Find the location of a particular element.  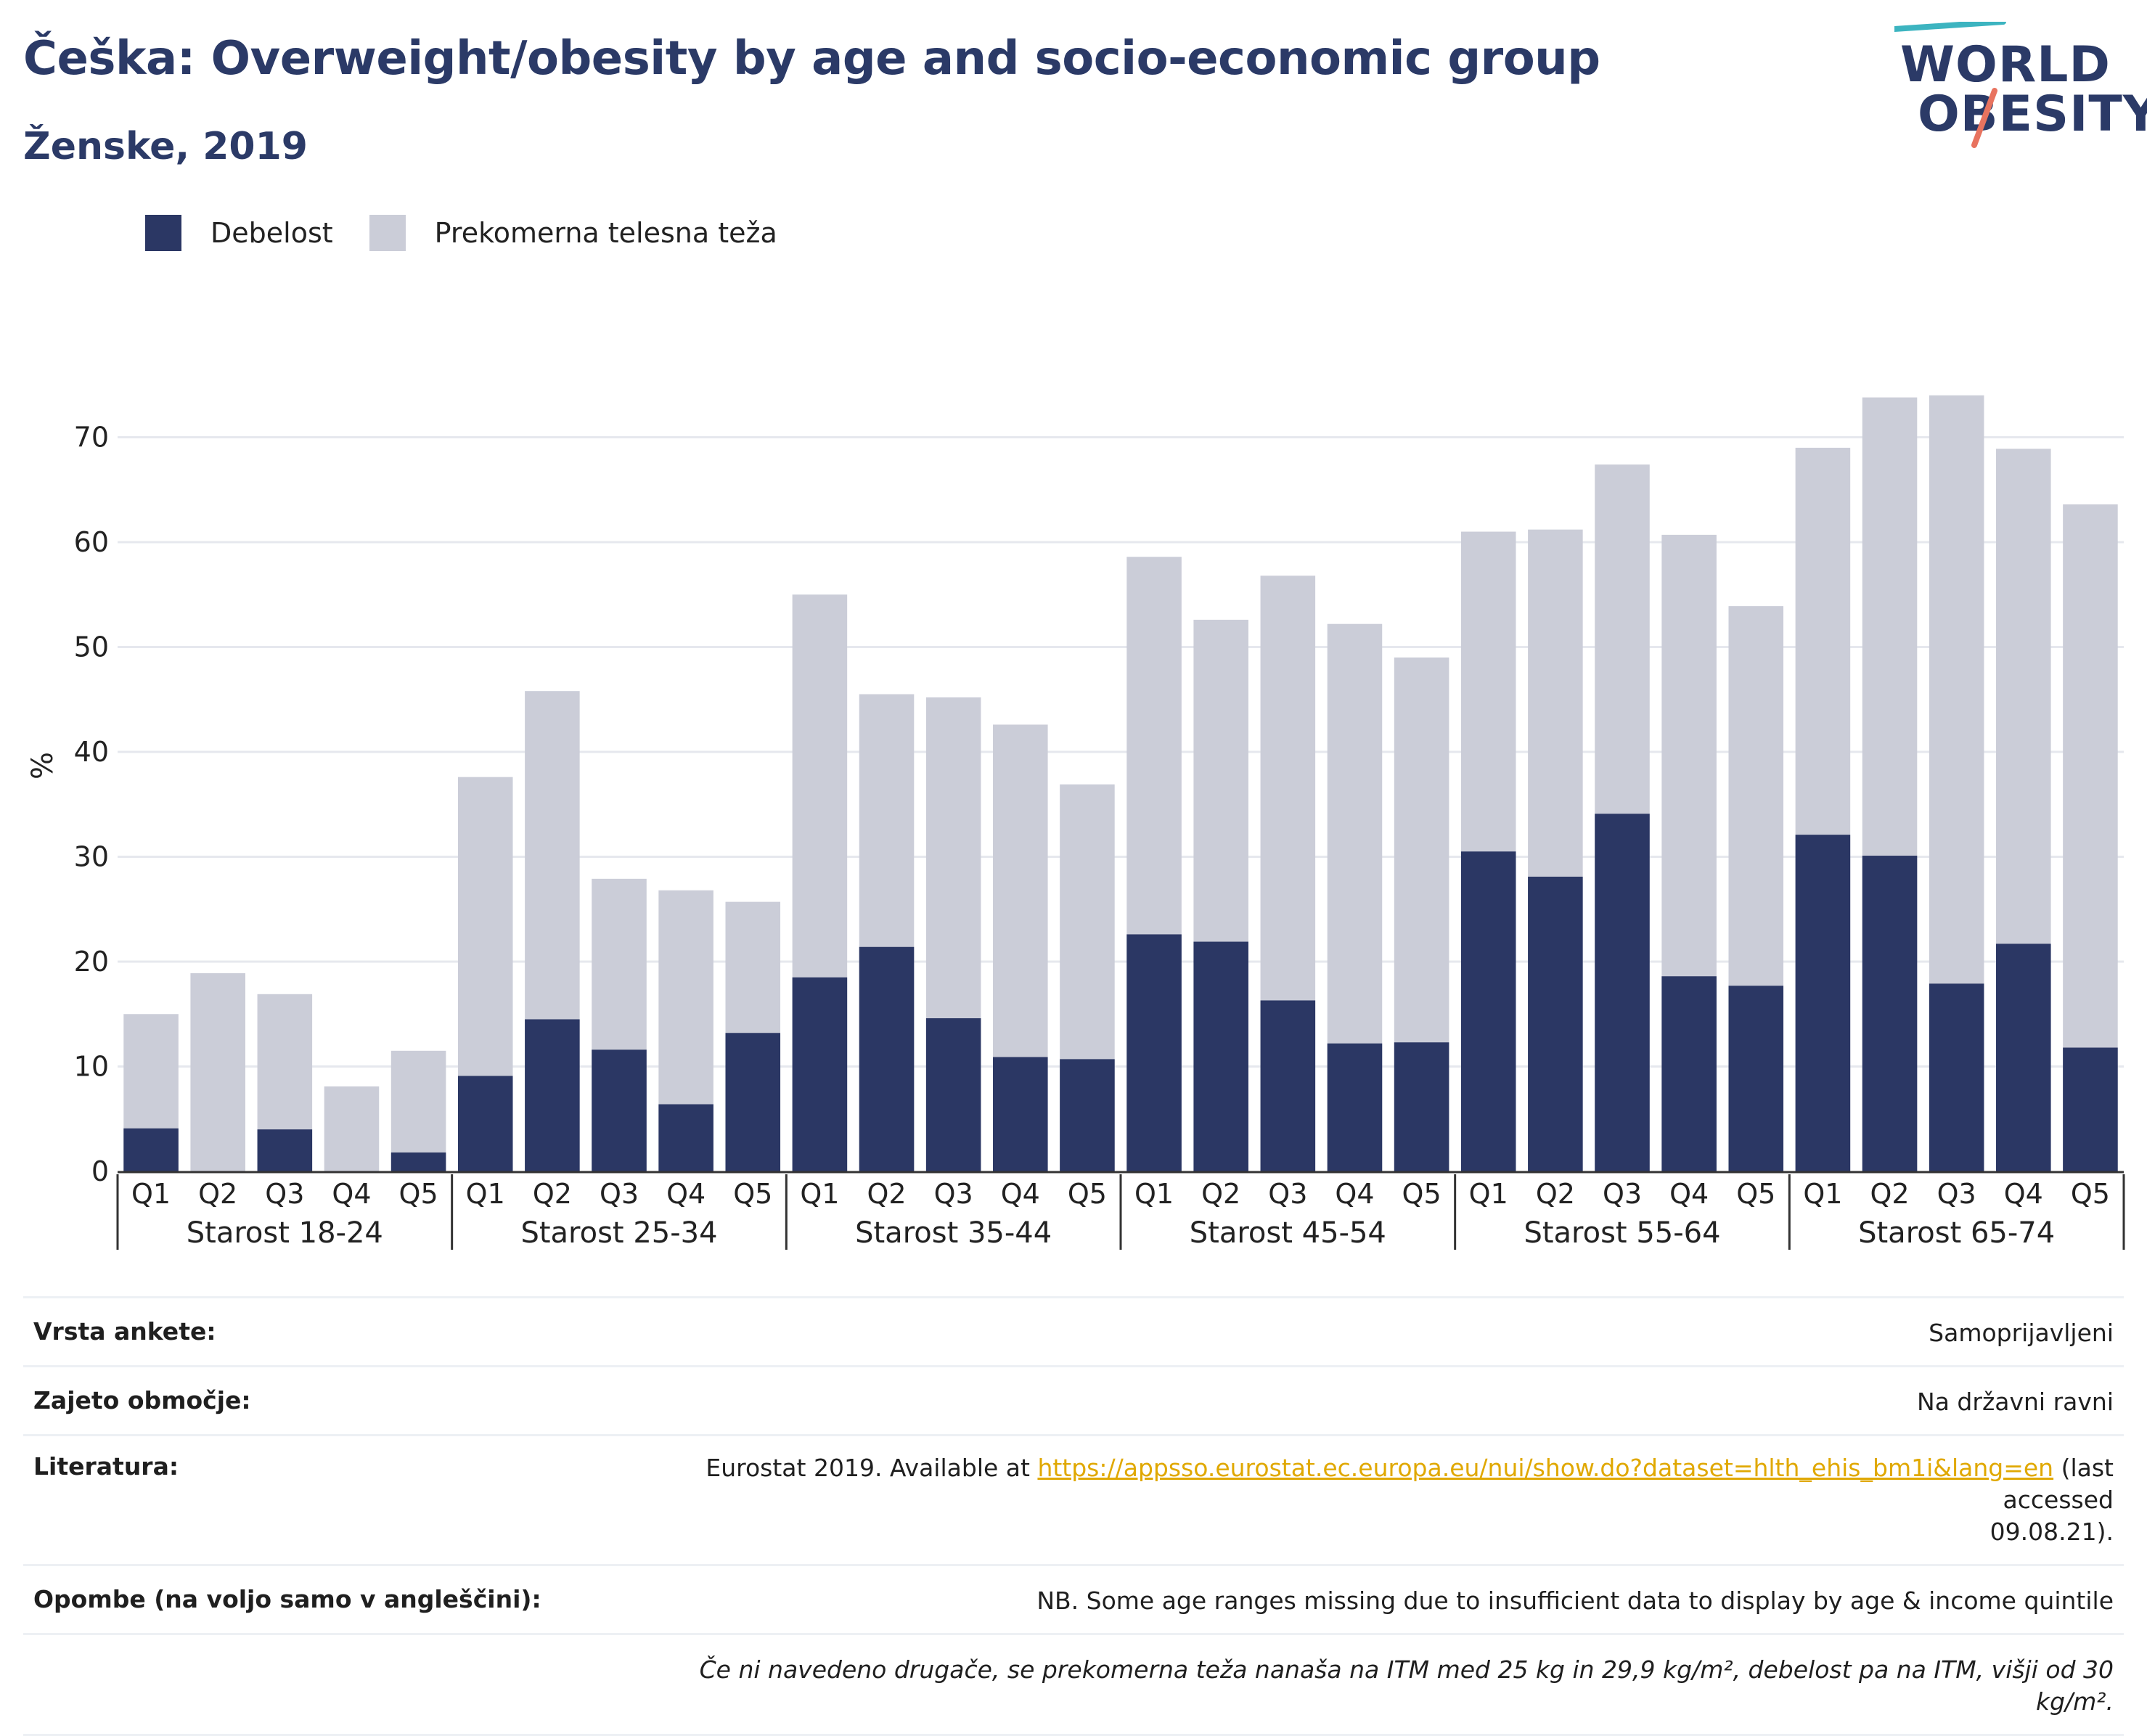

y-tick-label: 70 is located at coordinates (91, 438).